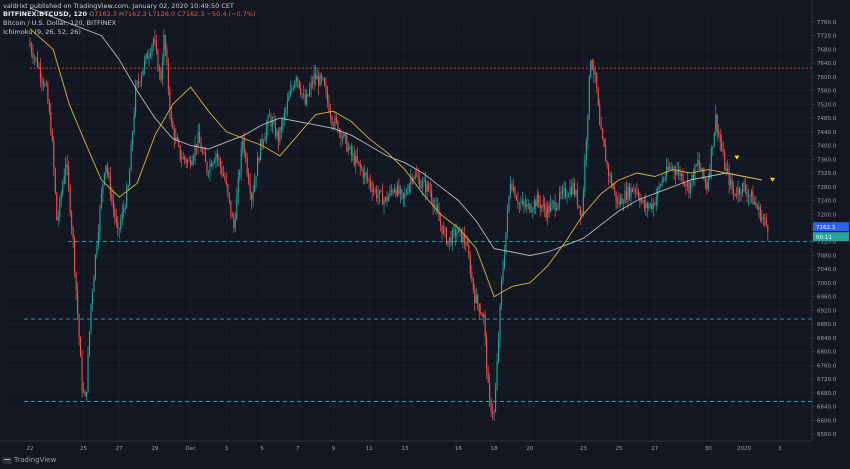 The width and height of the screenshot is (850, 469). Describe the element at coordinates (827, 23) in the screenshot. I see `y-tick-label: 7760.0` at that location.